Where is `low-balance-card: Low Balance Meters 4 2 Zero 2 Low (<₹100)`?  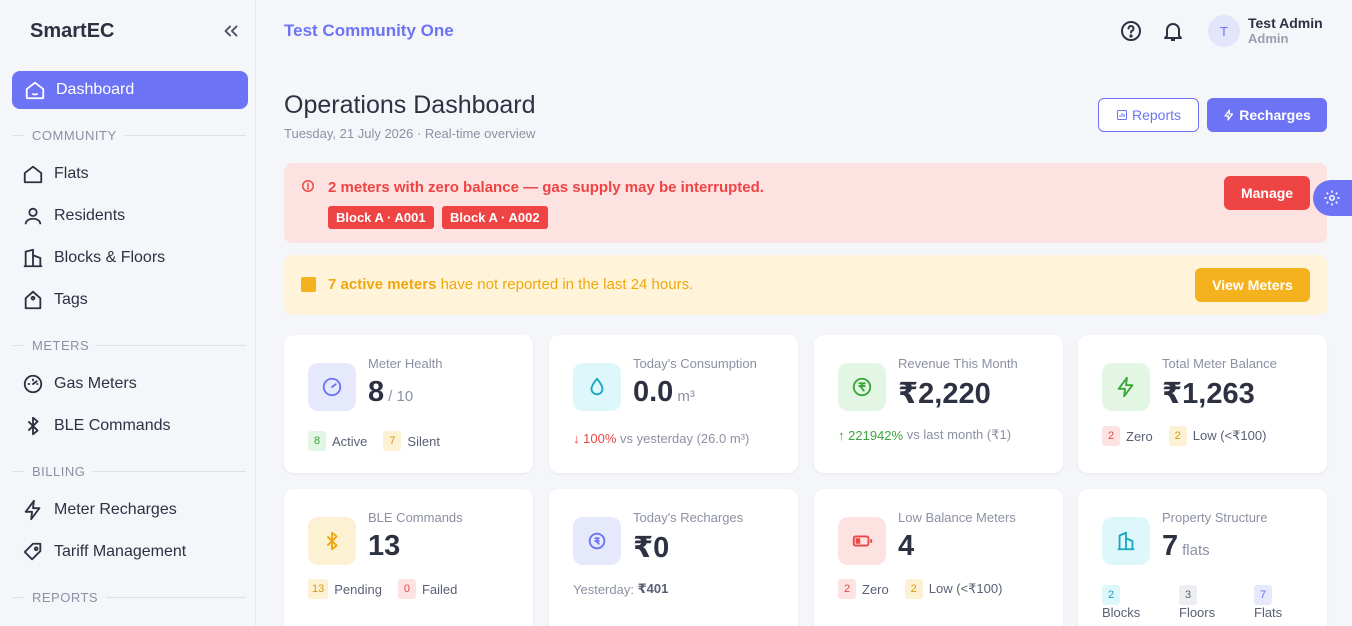
low-balance-card: Low Balance Meters 4 2 Zero 2 Low (<₹100) is located at coordinates (938, 557).